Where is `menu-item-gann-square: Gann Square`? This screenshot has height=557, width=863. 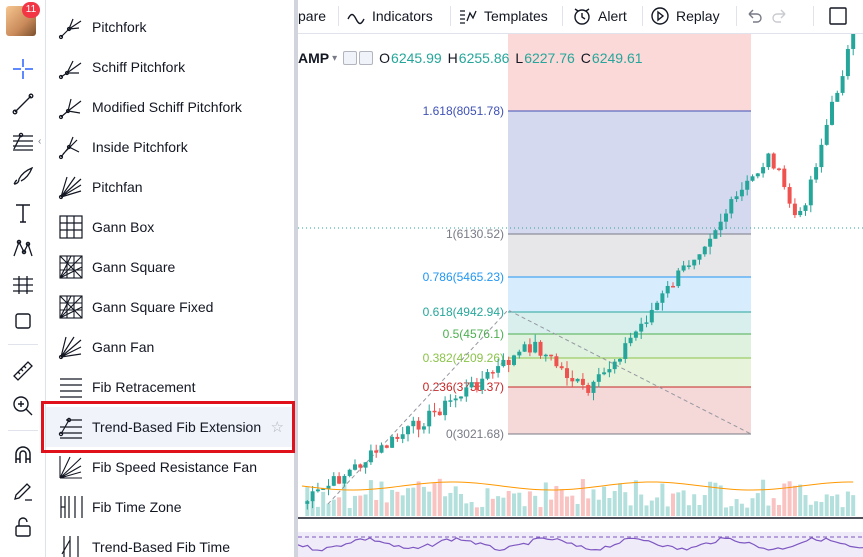 menu-item-gann-square: Gann Square is located at coordinates (171, 267).